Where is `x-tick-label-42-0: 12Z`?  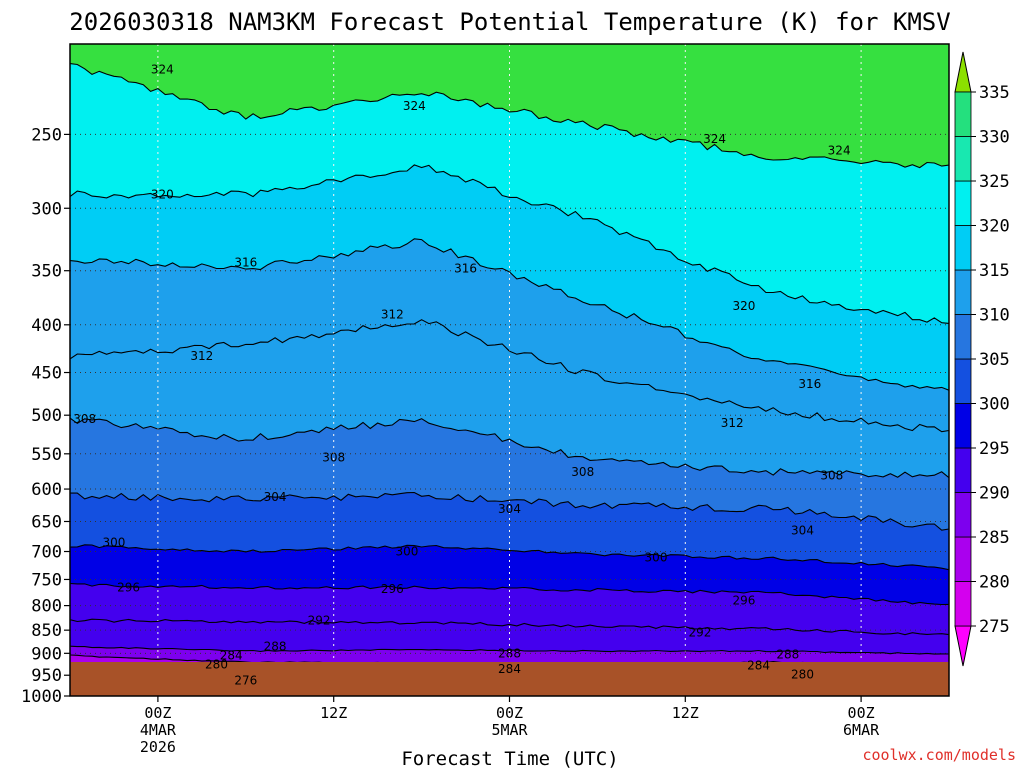 x-tick-label-42-0: 12Z is located at coordinates (685, 713).